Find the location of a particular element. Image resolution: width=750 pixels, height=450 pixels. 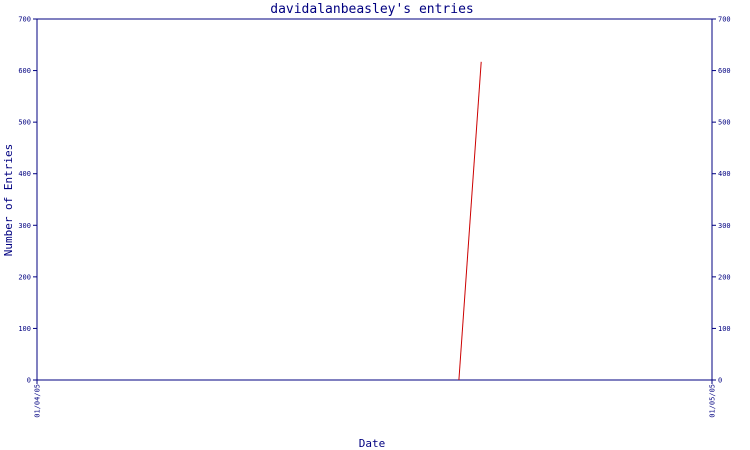

left-y-tick-label: 400 is located at coordinates (24, 174).